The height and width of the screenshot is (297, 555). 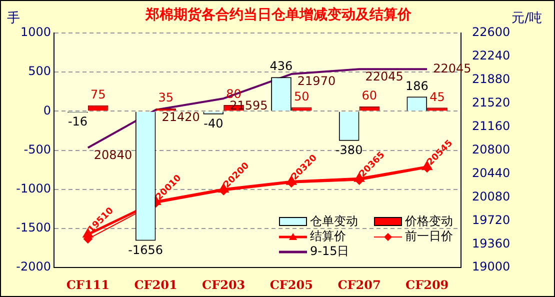 I want to click on x-tick-label: CF203, so click(x=224, y=285).